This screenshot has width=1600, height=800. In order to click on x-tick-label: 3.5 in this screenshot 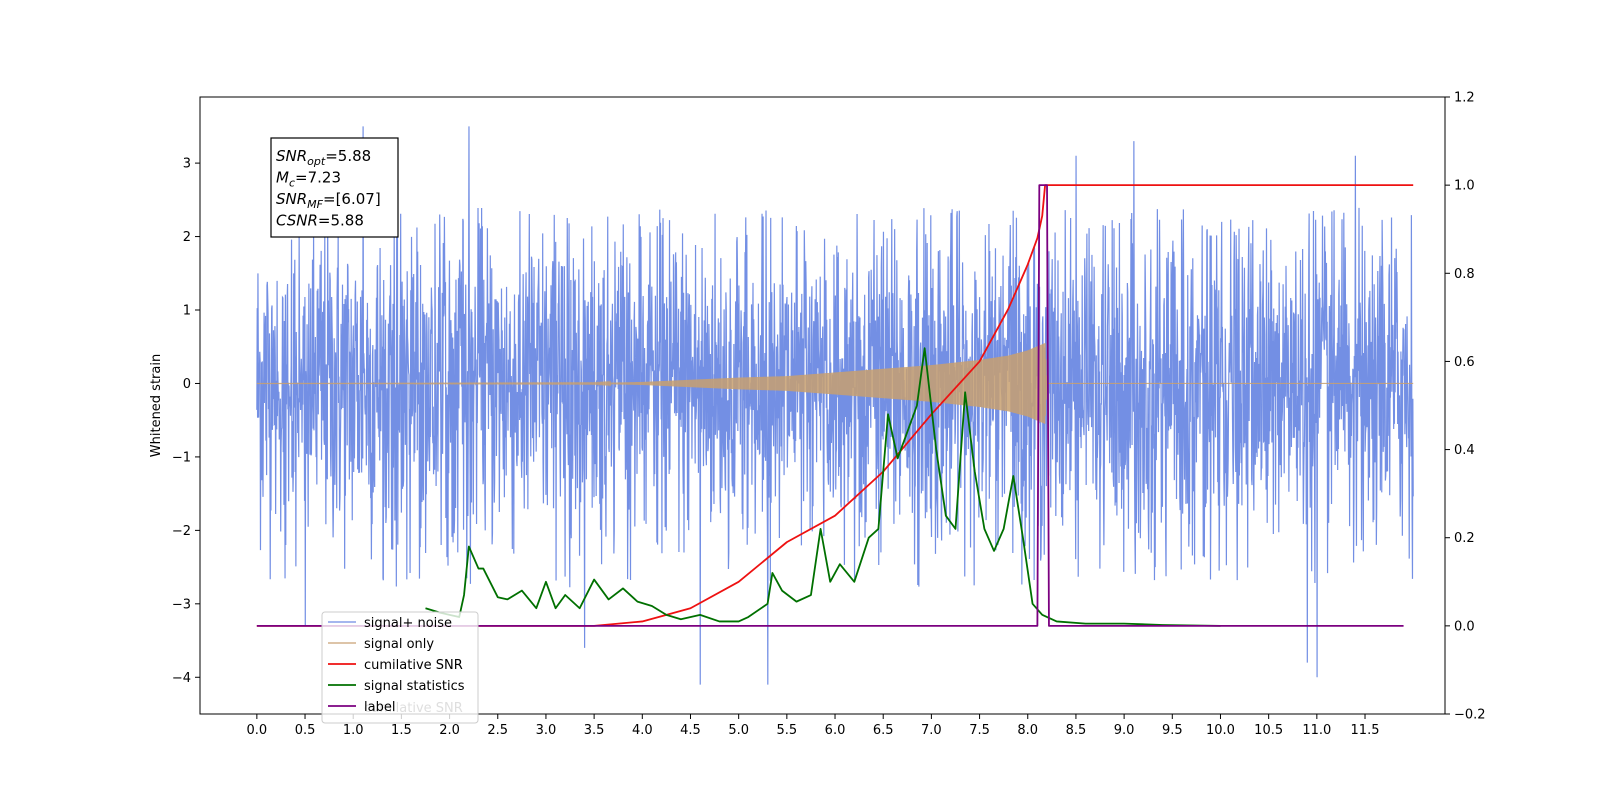, I will do `click(594, 730)`.